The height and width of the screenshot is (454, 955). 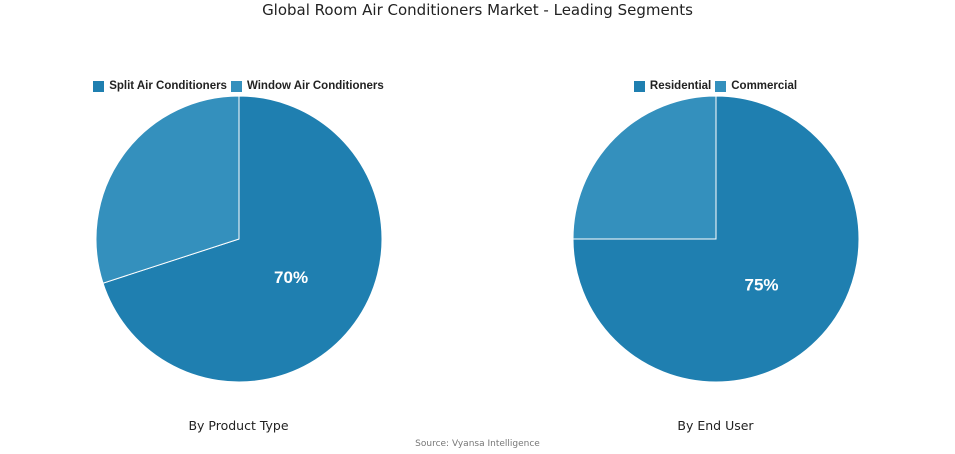 I want to click on legend-item-window: Window Air Conditioners, so click(x=307, y=86).